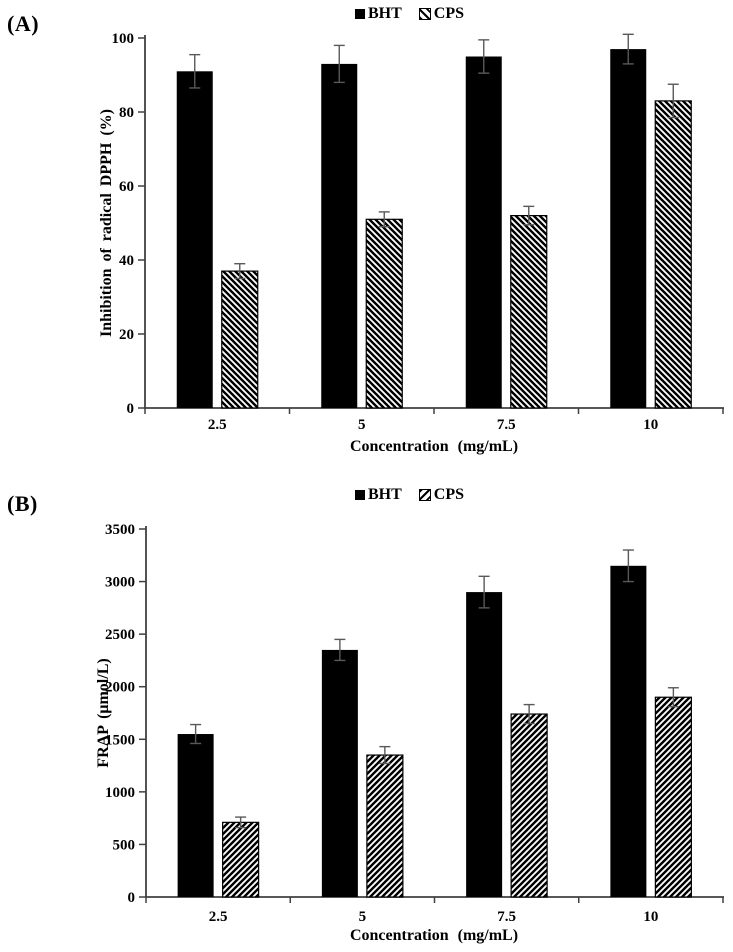 The height and width of the screenshot is (952, 733). I want to click on x-axis-label-concentration-b: Concentration (mg/mL), so click(434, 935).